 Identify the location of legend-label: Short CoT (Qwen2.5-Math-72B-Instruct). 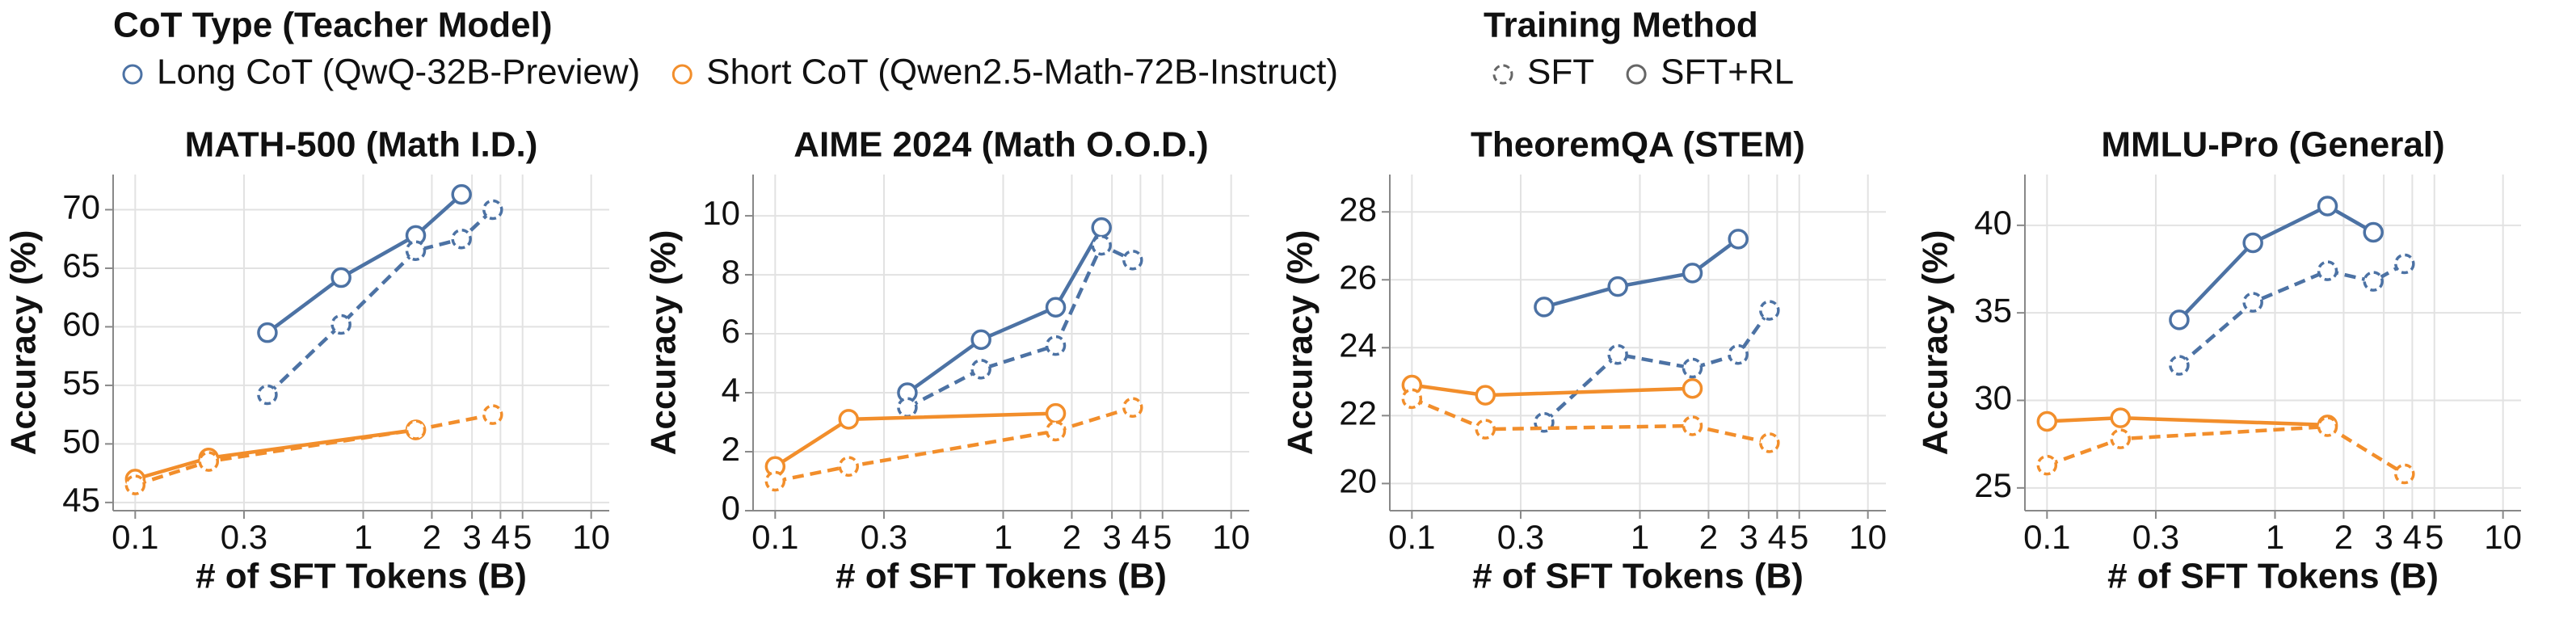
(1022, 72).